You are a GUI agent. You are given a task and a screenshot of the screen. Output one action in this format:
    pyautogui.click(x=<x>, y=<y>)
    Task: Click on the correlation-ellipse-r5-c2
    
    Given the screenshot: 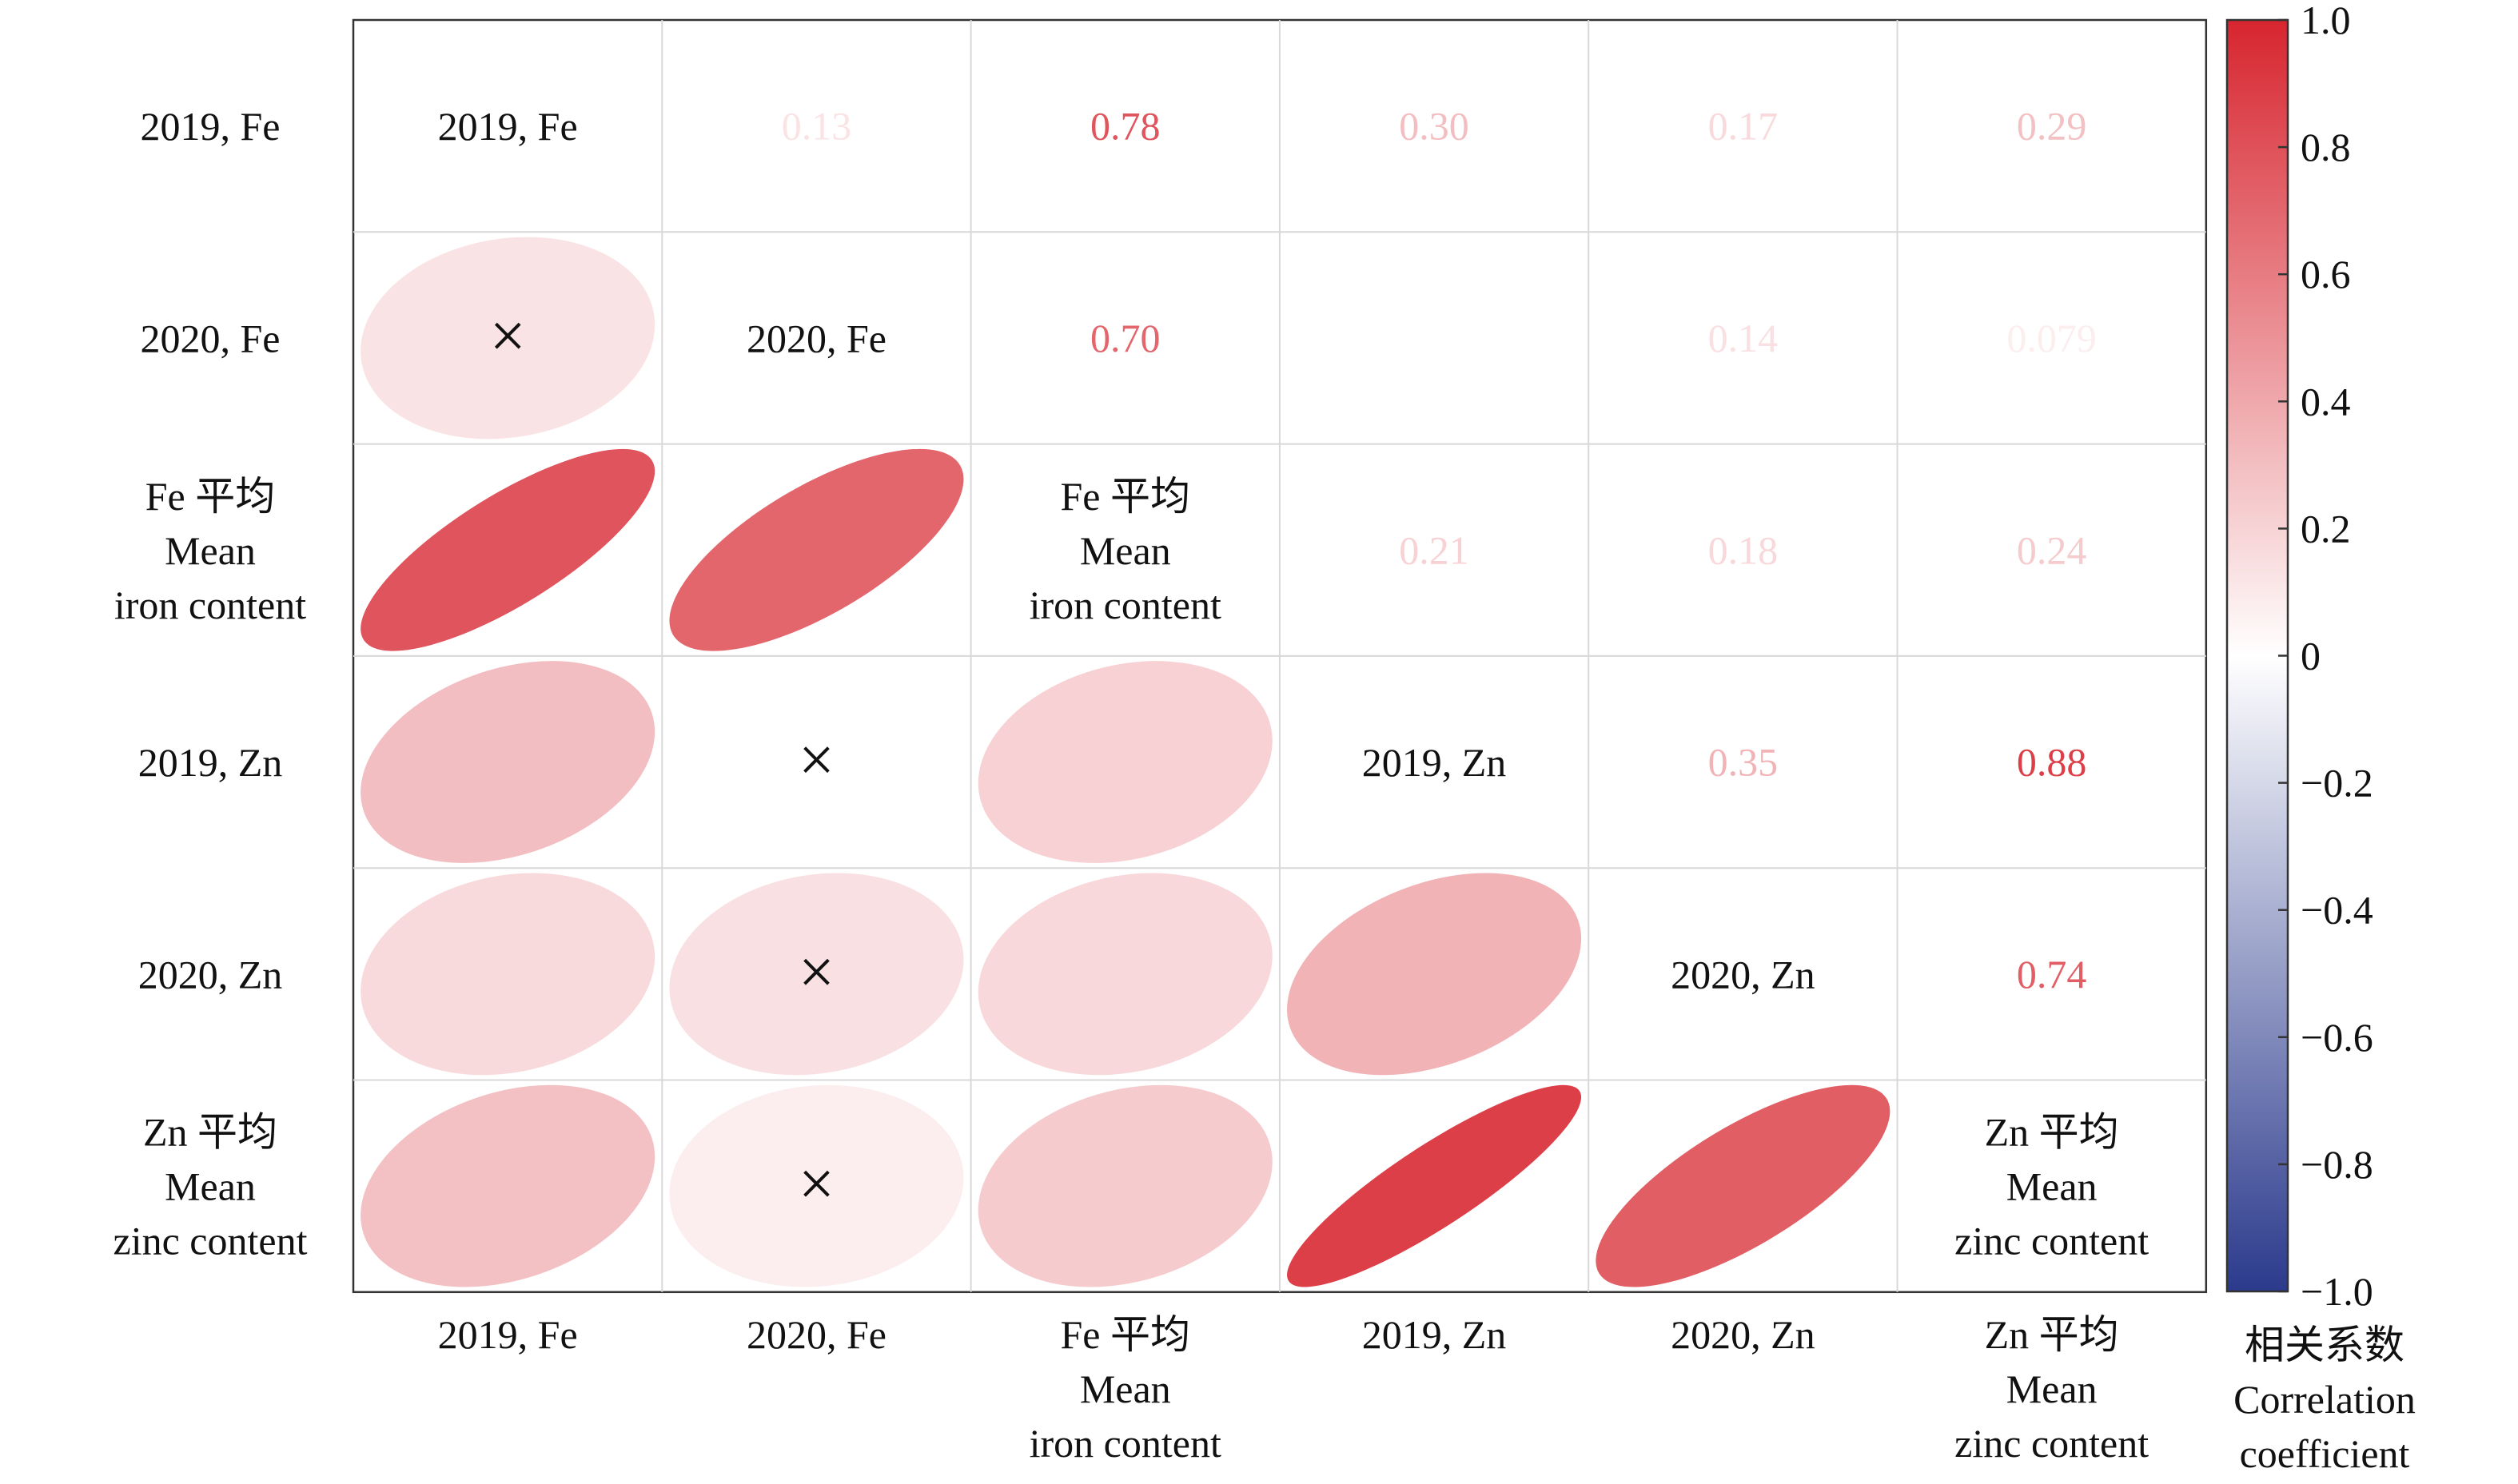 What is the action you would take?
    pyautogui.click(x=1125, y=1186)
    